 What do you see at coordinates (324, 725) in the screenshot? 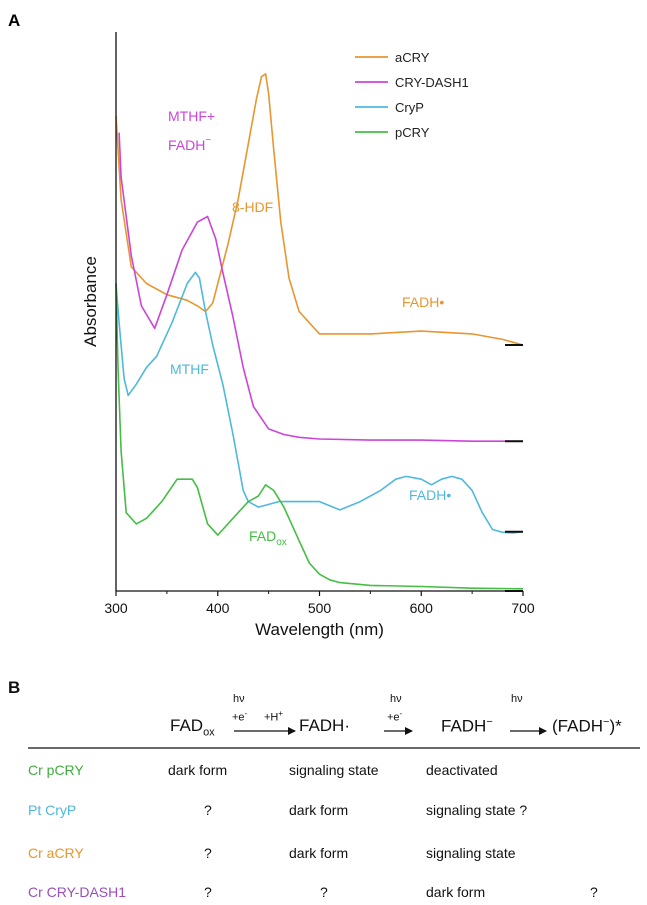
I see `state-fadh-radical: FADH·` at bounding box center [324, 725].